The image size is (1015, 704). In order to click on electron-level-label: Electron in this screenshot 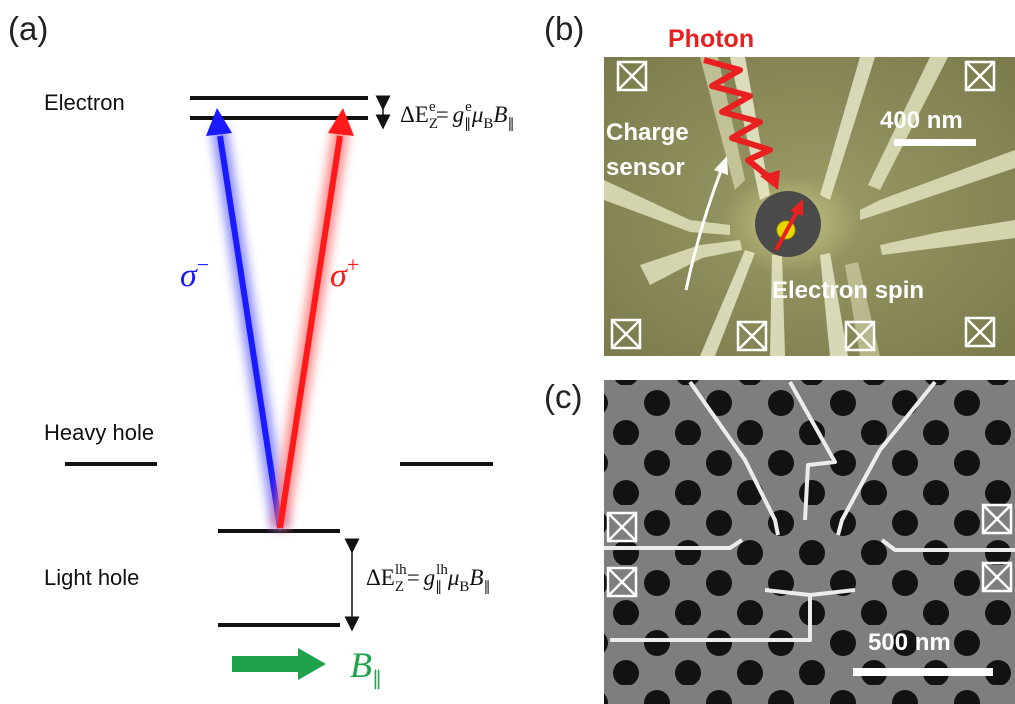, I will do `click(84, 102)`.